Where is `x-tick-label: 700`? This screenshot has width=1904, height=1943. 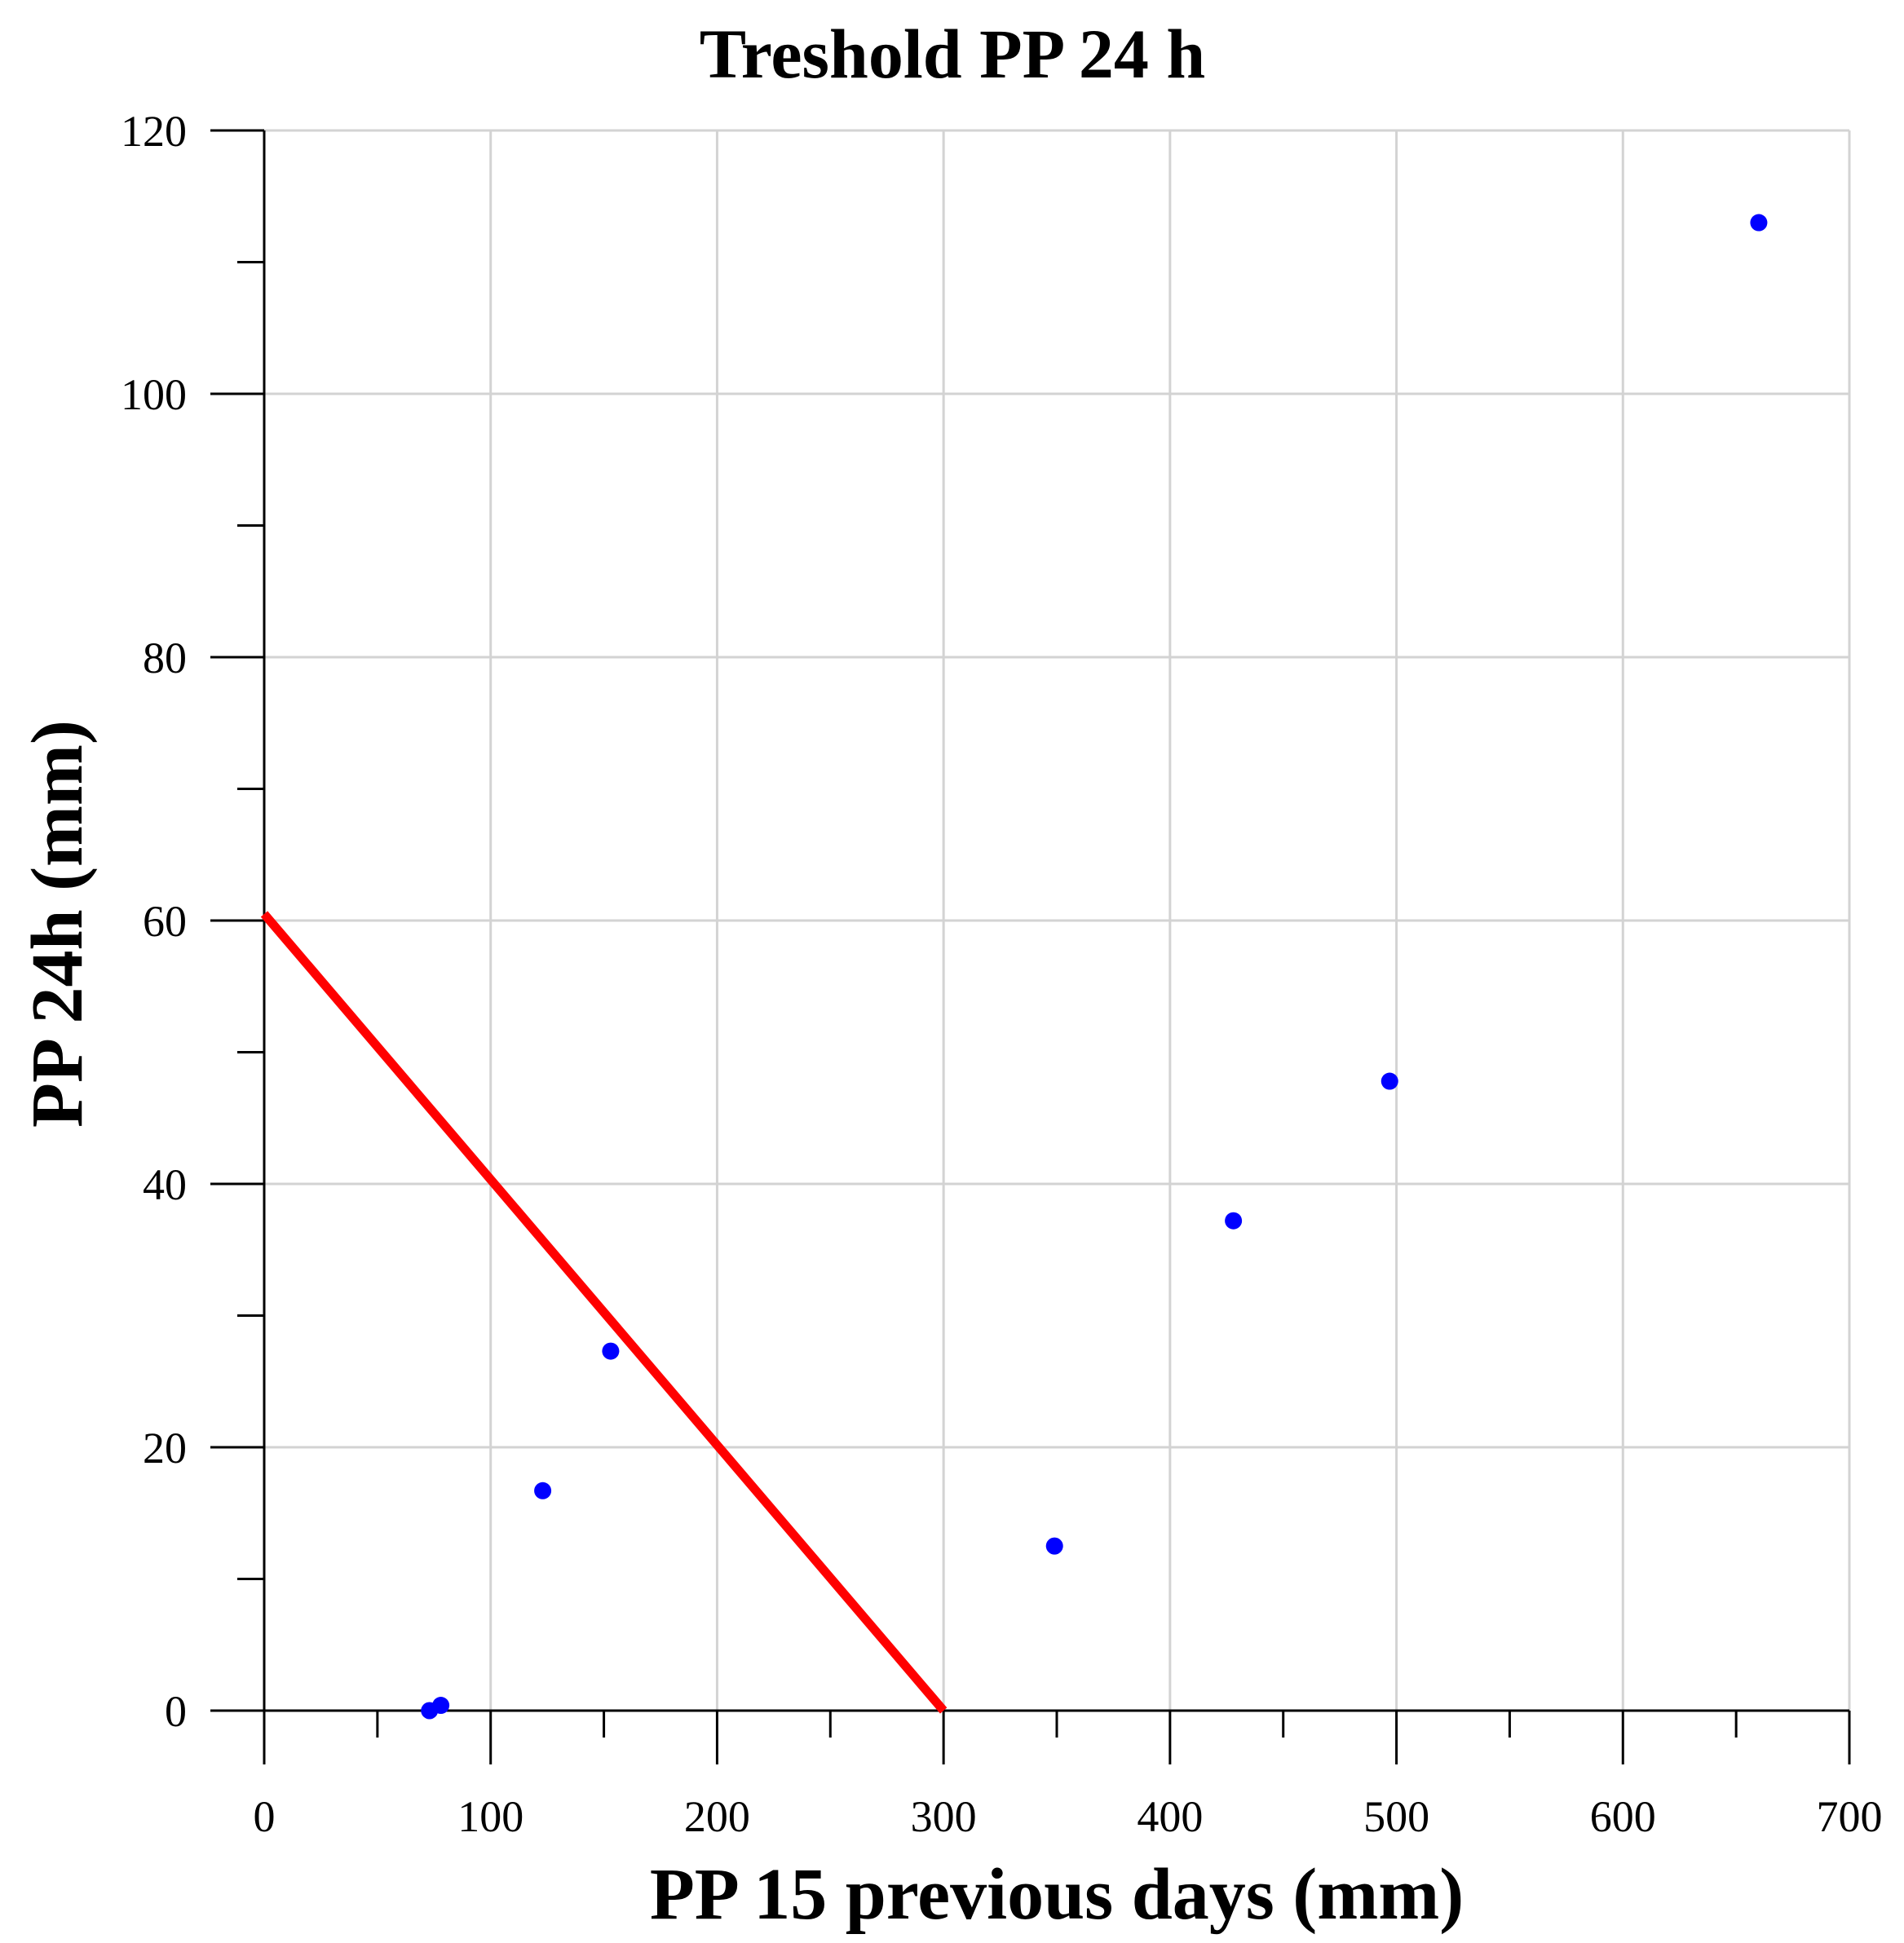
x-tick-label: 700 is located at coordinates (1850, 1816).